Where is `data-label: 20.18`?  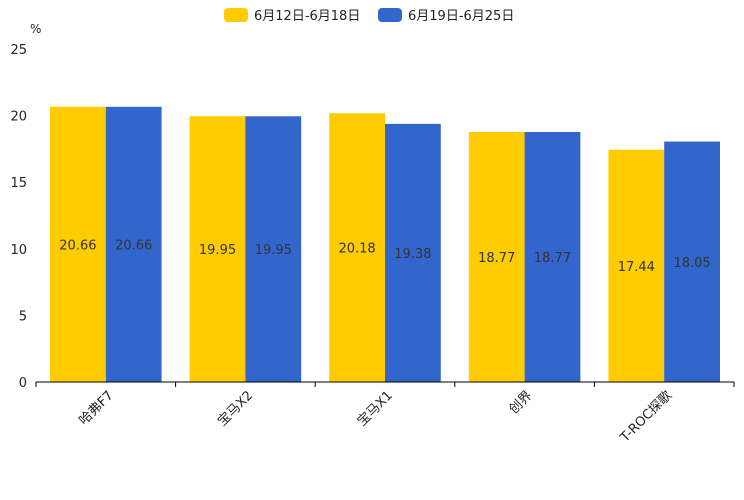
data-label: 20.18 is located at coordinates (356, 249).